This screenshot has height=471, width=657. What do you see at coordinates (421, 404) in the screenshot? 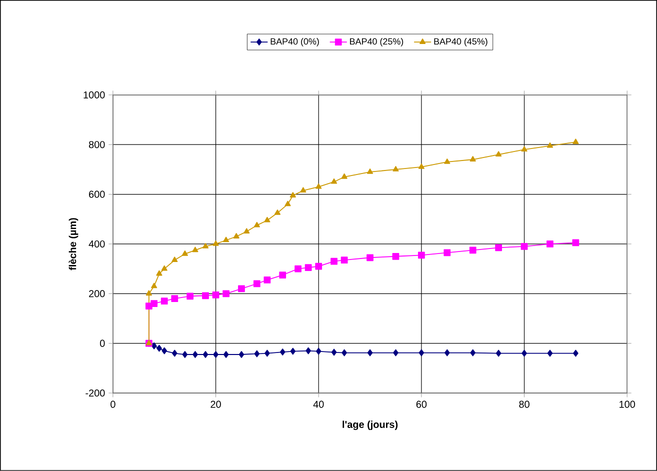
I see `x-tick-label: 60` at bounding box center [421, 404].